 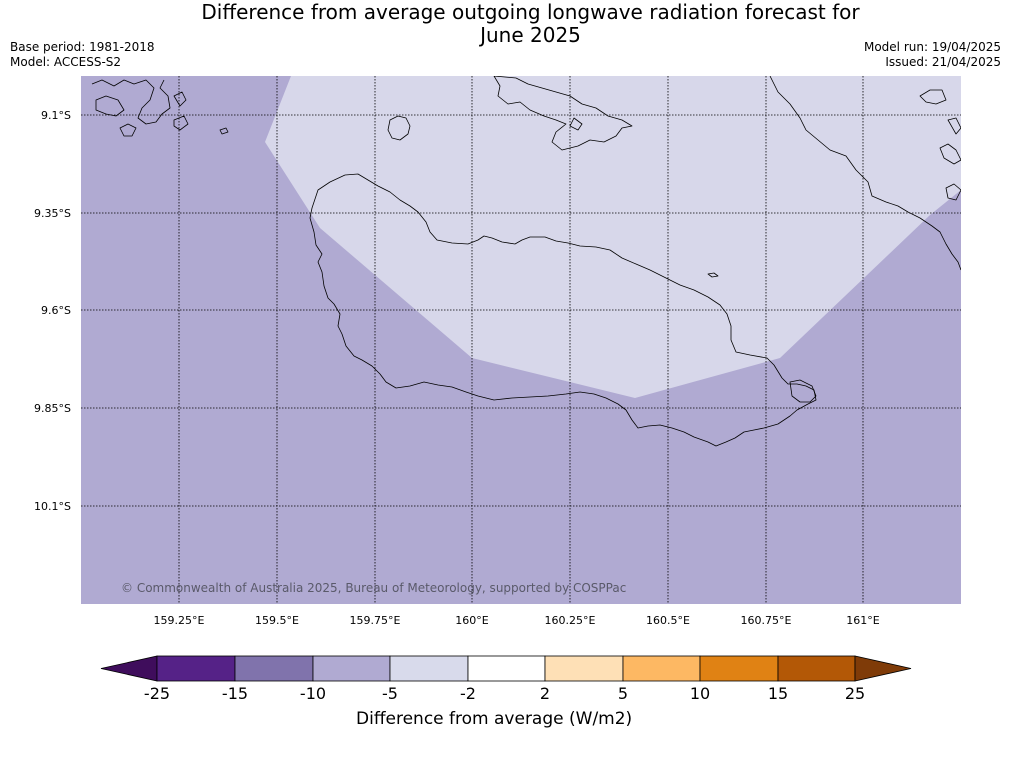 I want to click on lat-labels: 9.1°S 9.35°S 9.6°S 9.85°S 10.1°S, so click(x=52, y=311).